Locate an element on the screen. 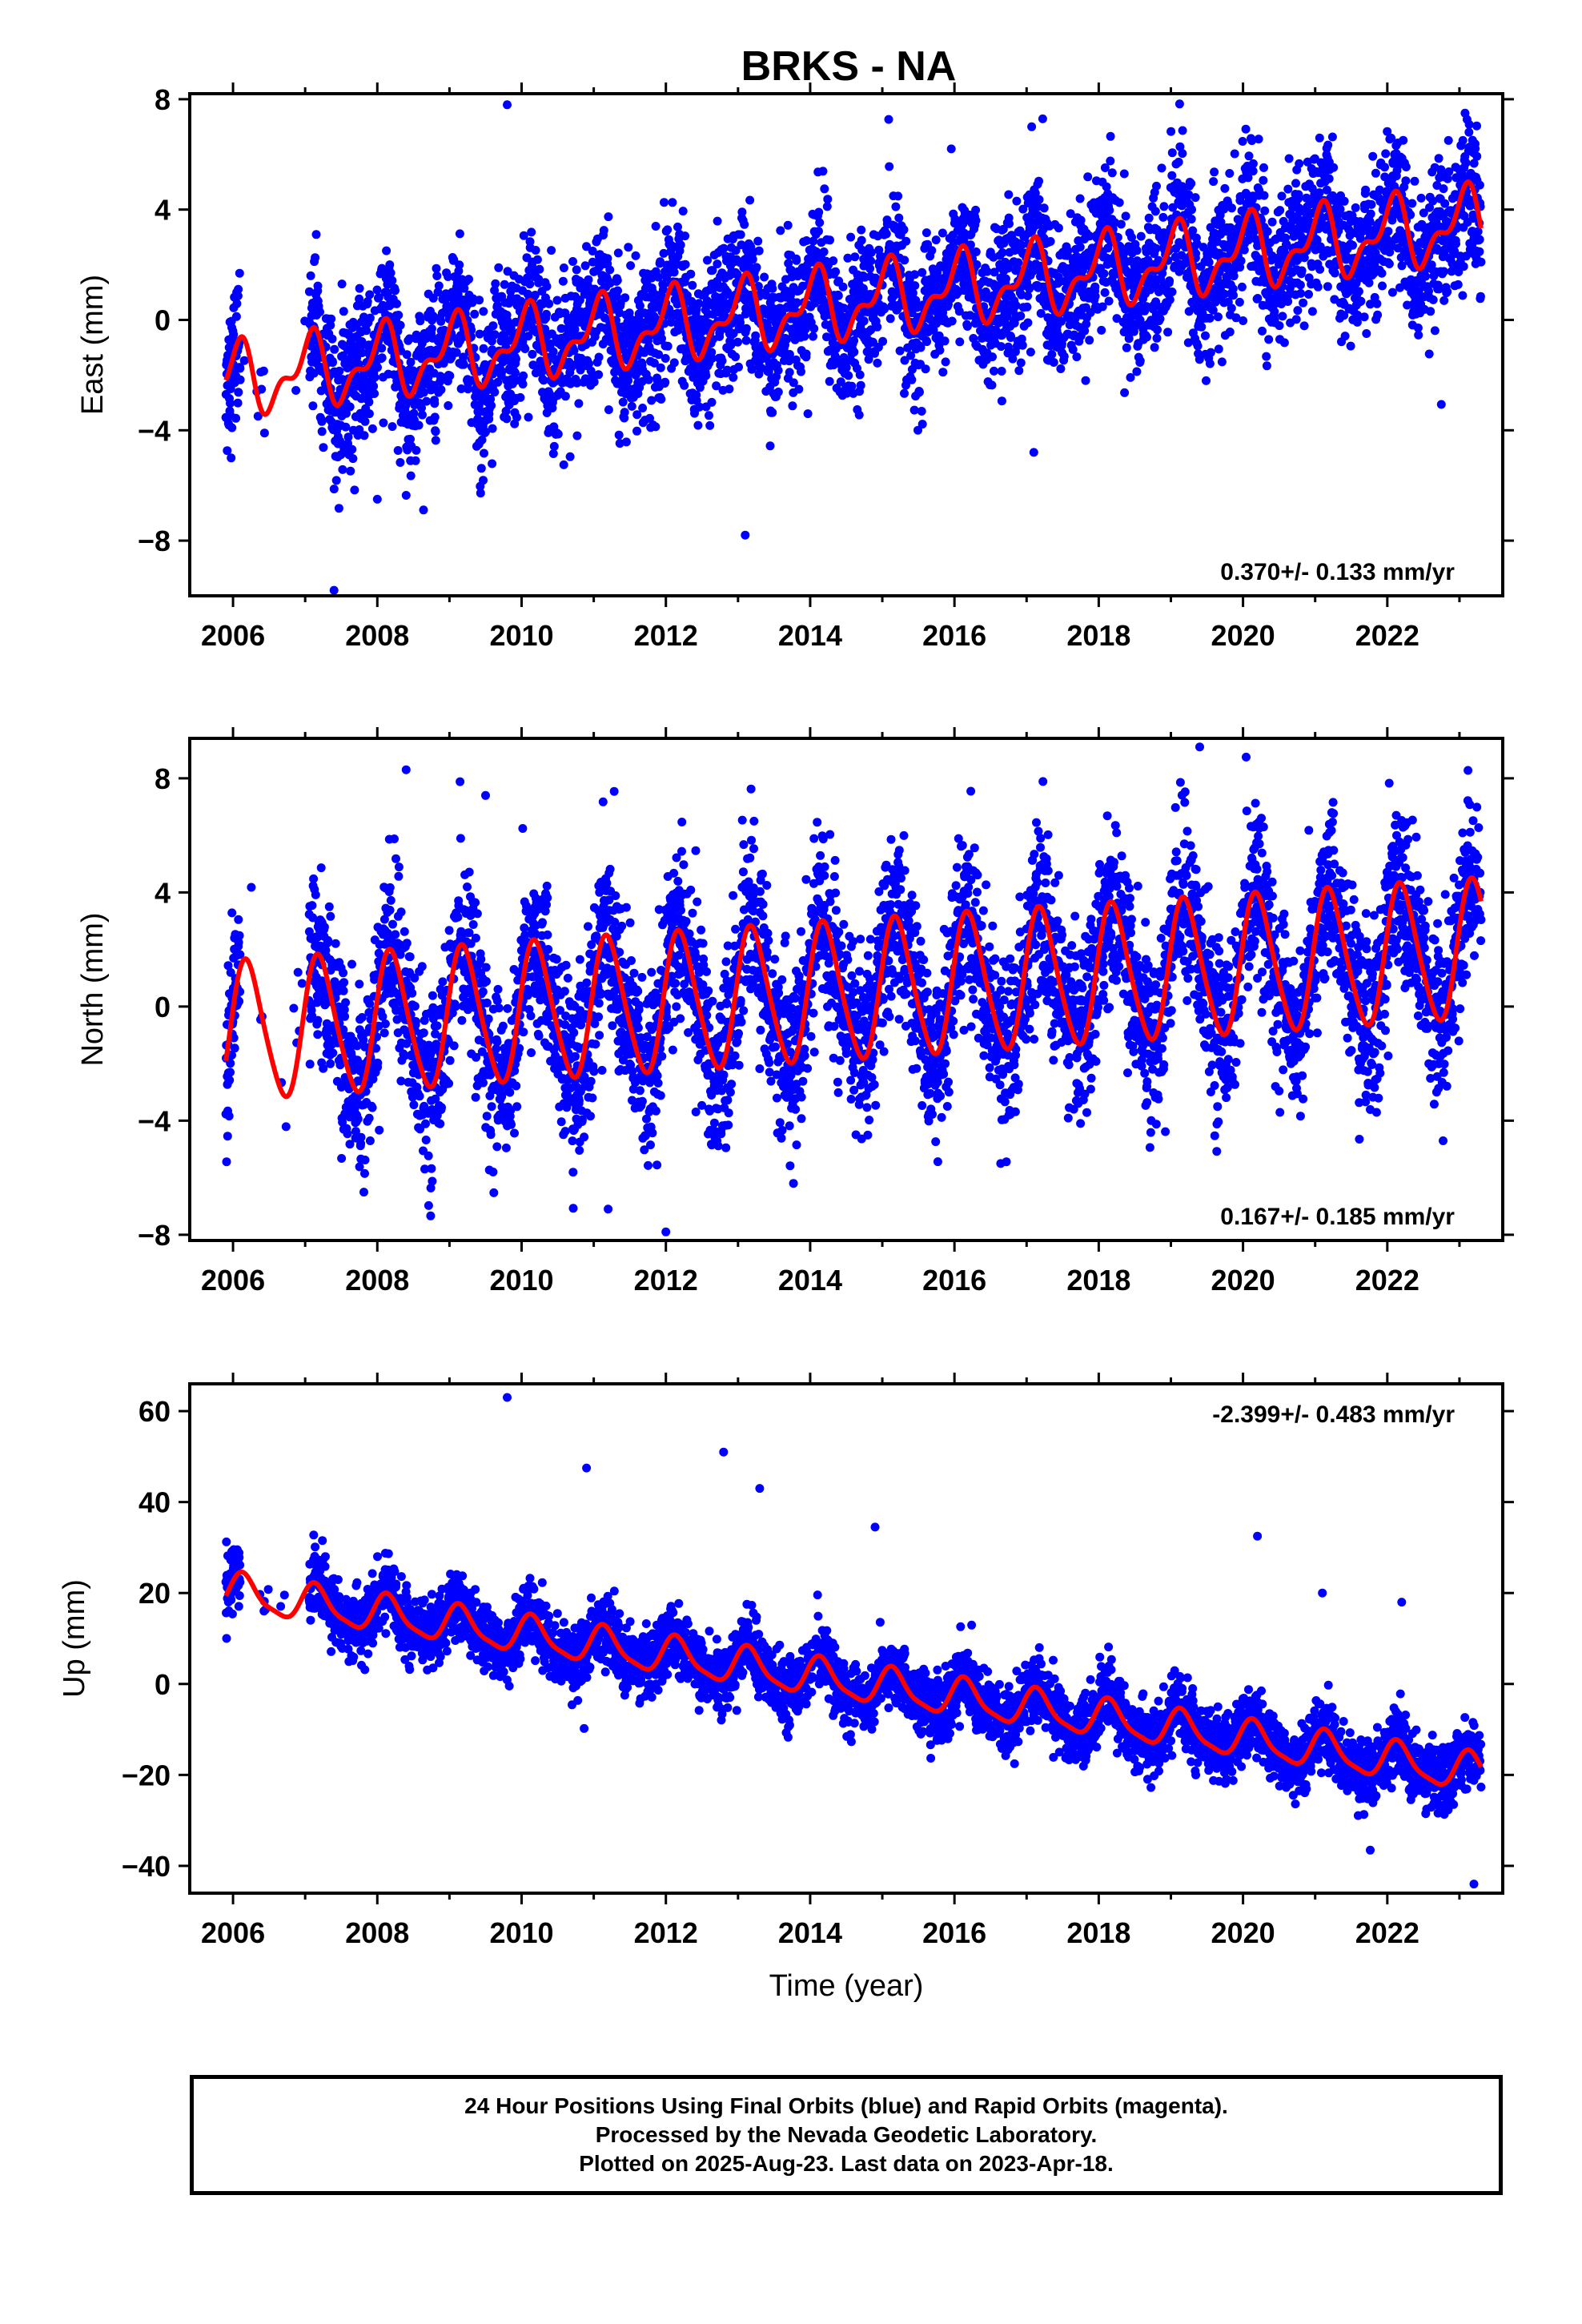  y-tick-label: −8 is located at coordinates (154, 541).